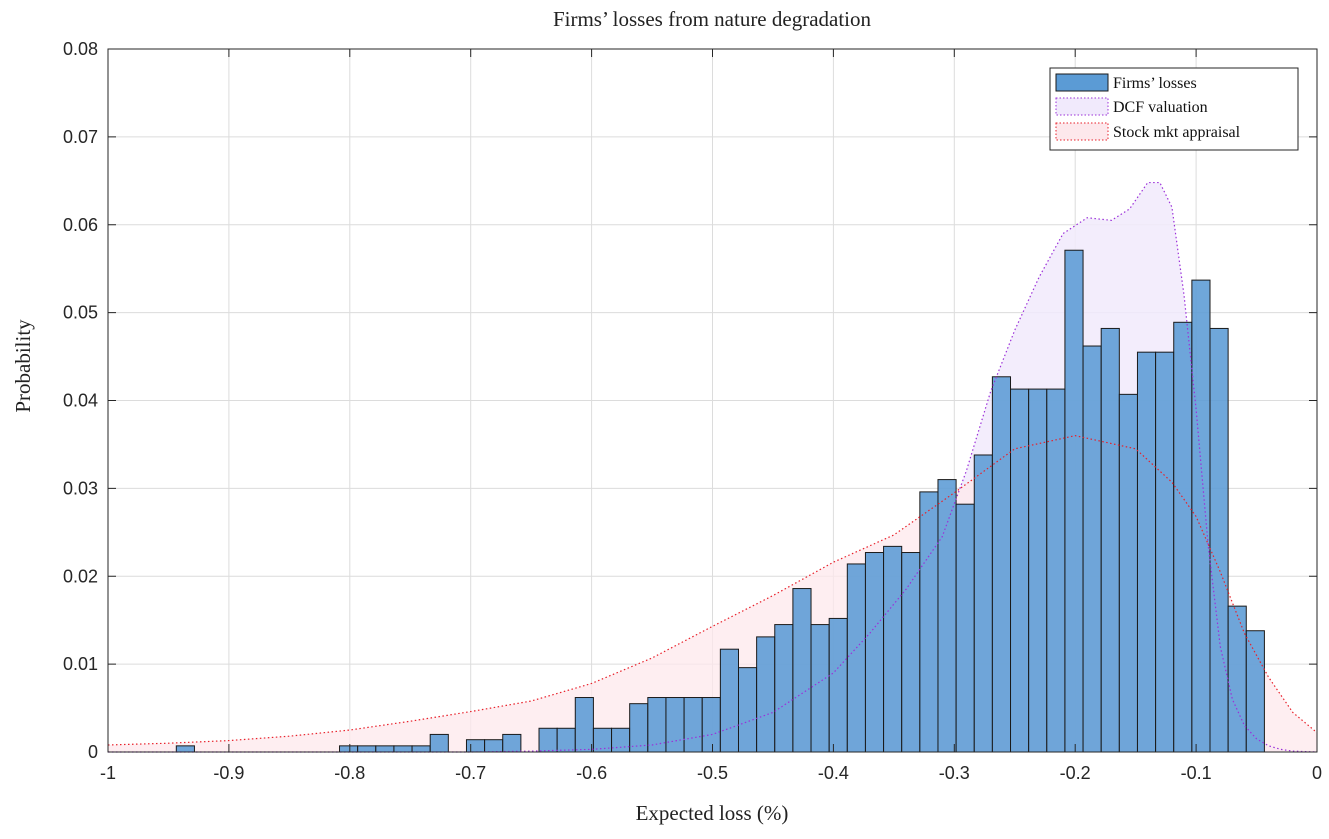 The height and width of the screenshot is (839, 1329). I want to click on legend-swatch-stock-mkt-appraisal, so click(1082, 131).